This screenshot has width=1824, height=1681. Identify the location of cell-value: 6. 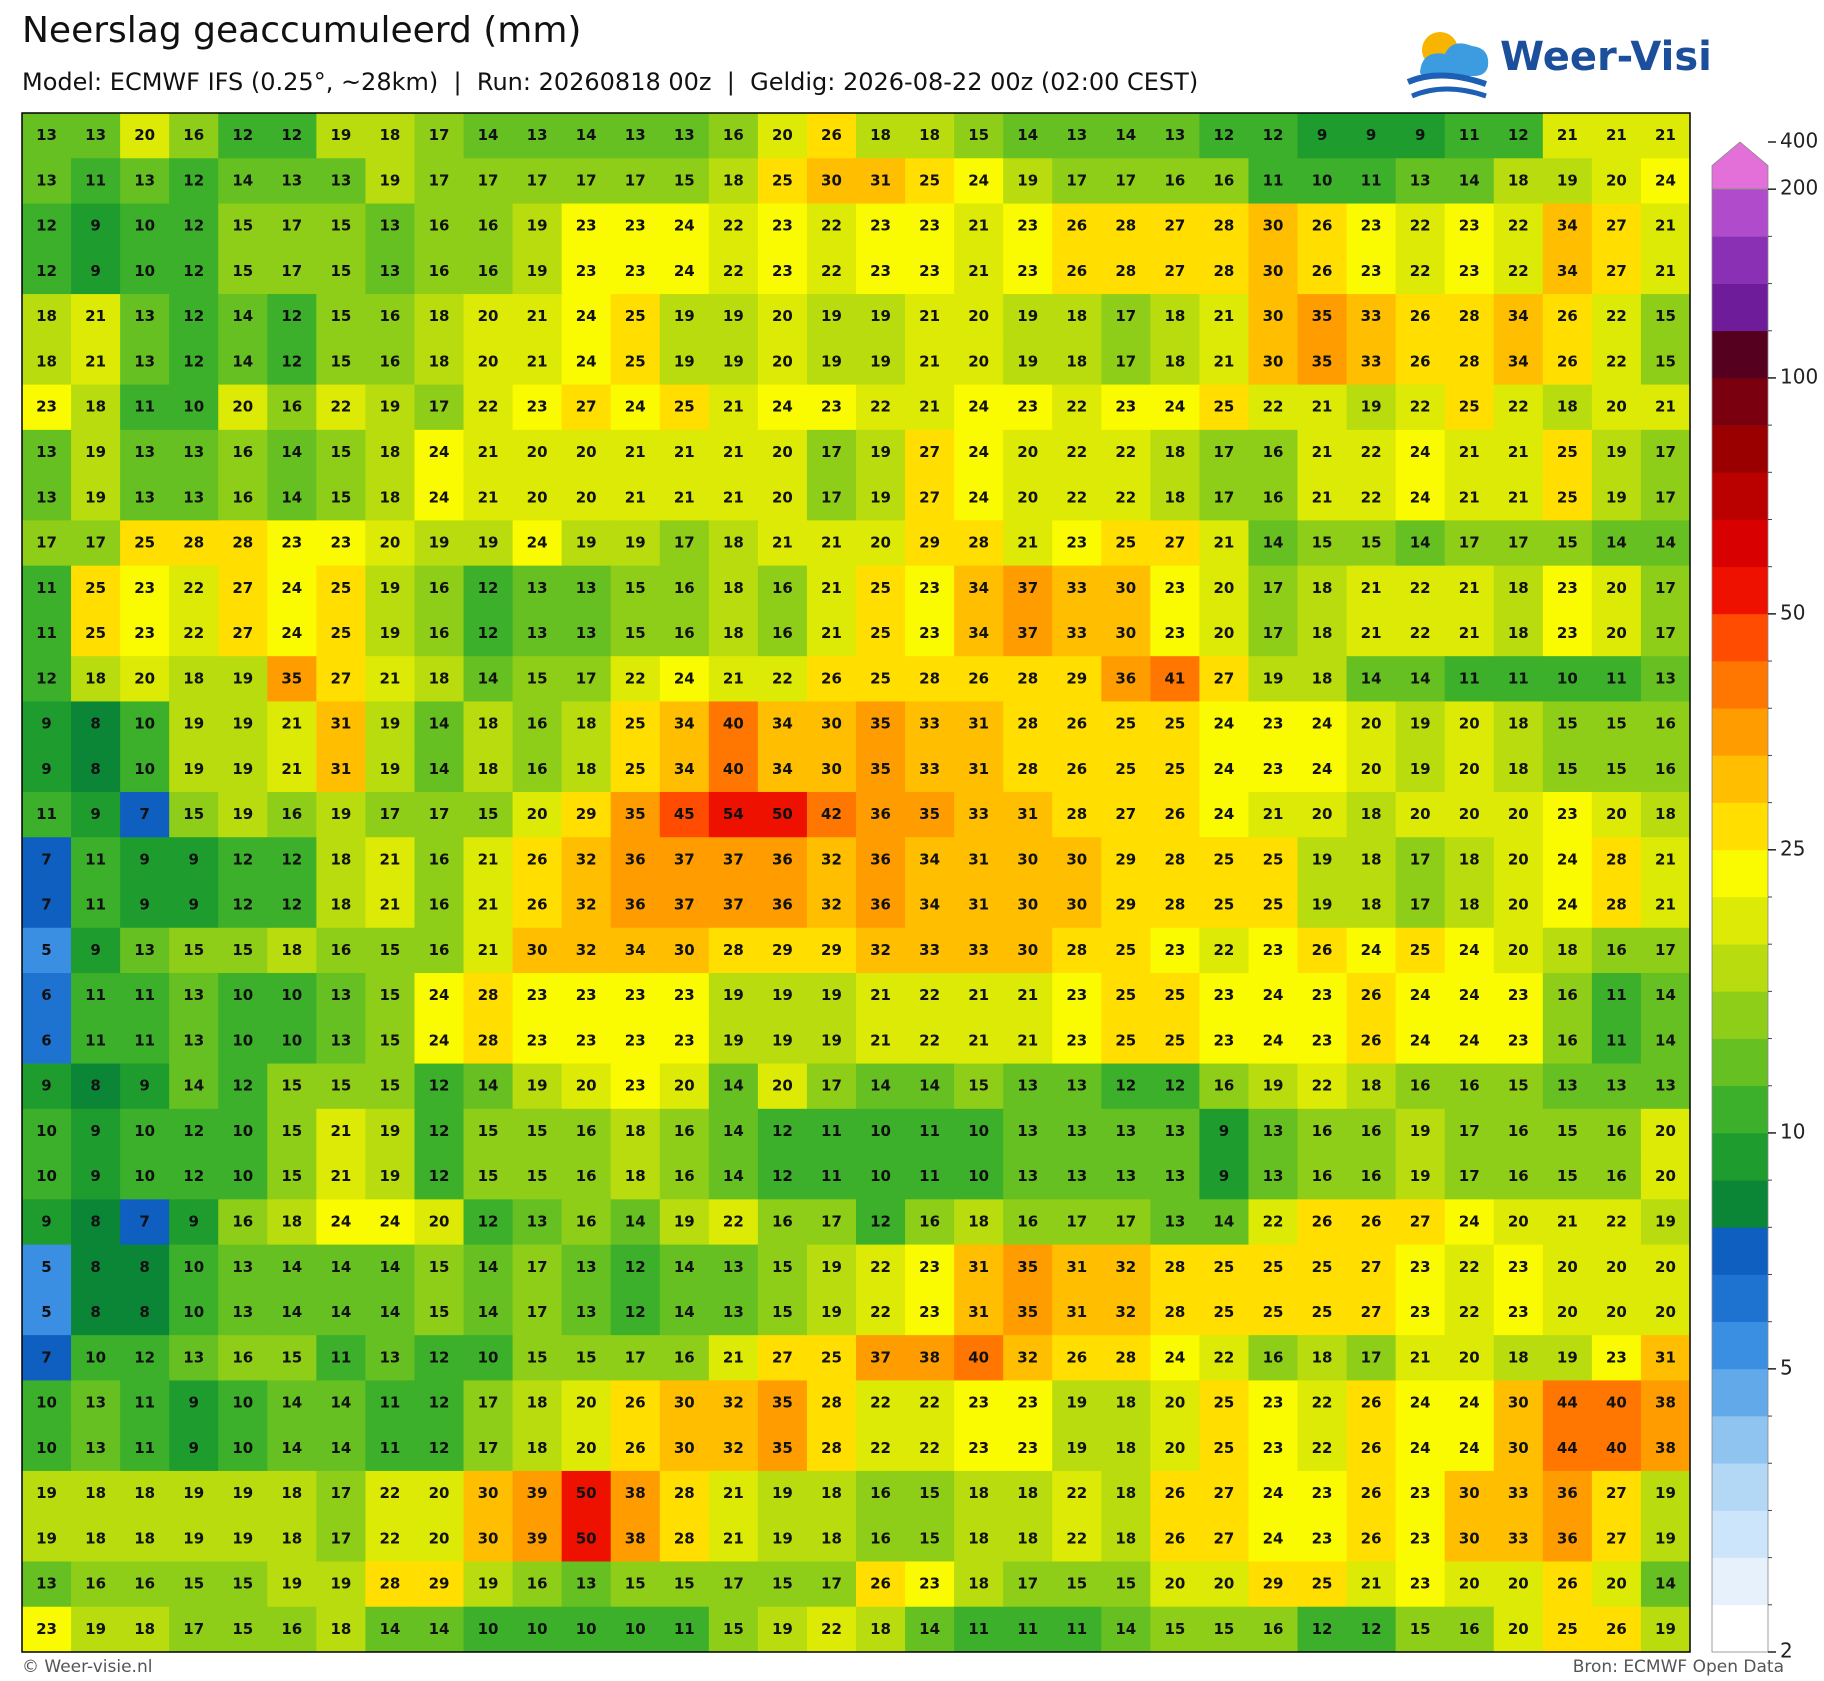
(46, 995).